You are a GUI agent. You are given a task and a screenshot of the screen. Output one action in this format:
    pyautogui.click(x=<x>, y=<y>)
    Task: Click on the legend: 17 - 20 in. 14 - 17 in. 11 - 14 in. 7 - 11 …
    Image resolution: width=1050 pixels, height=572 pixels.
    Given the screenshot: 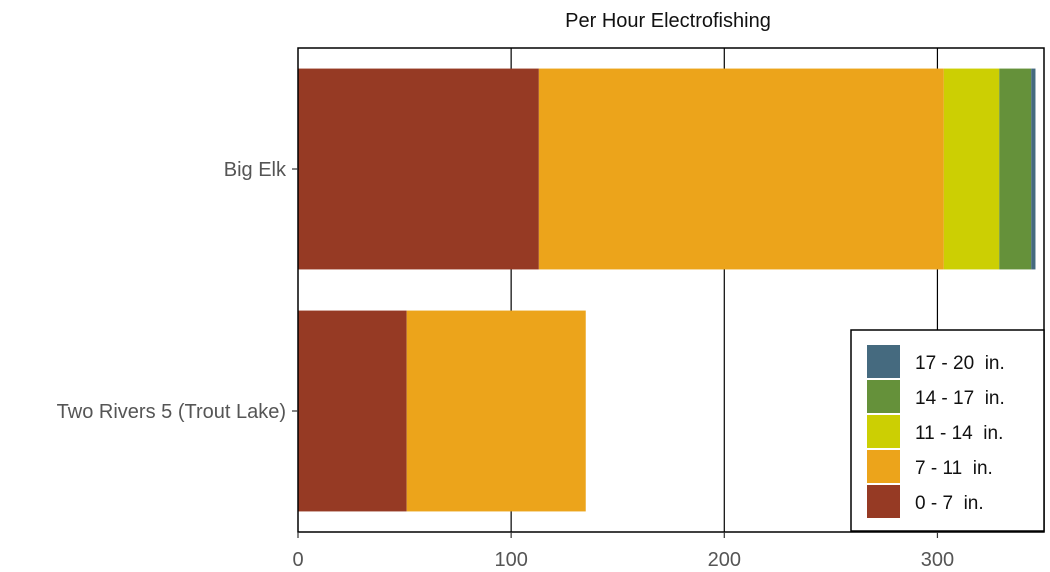 What is the action you would take?
    pyautogui.click(x=947, y=430)
    